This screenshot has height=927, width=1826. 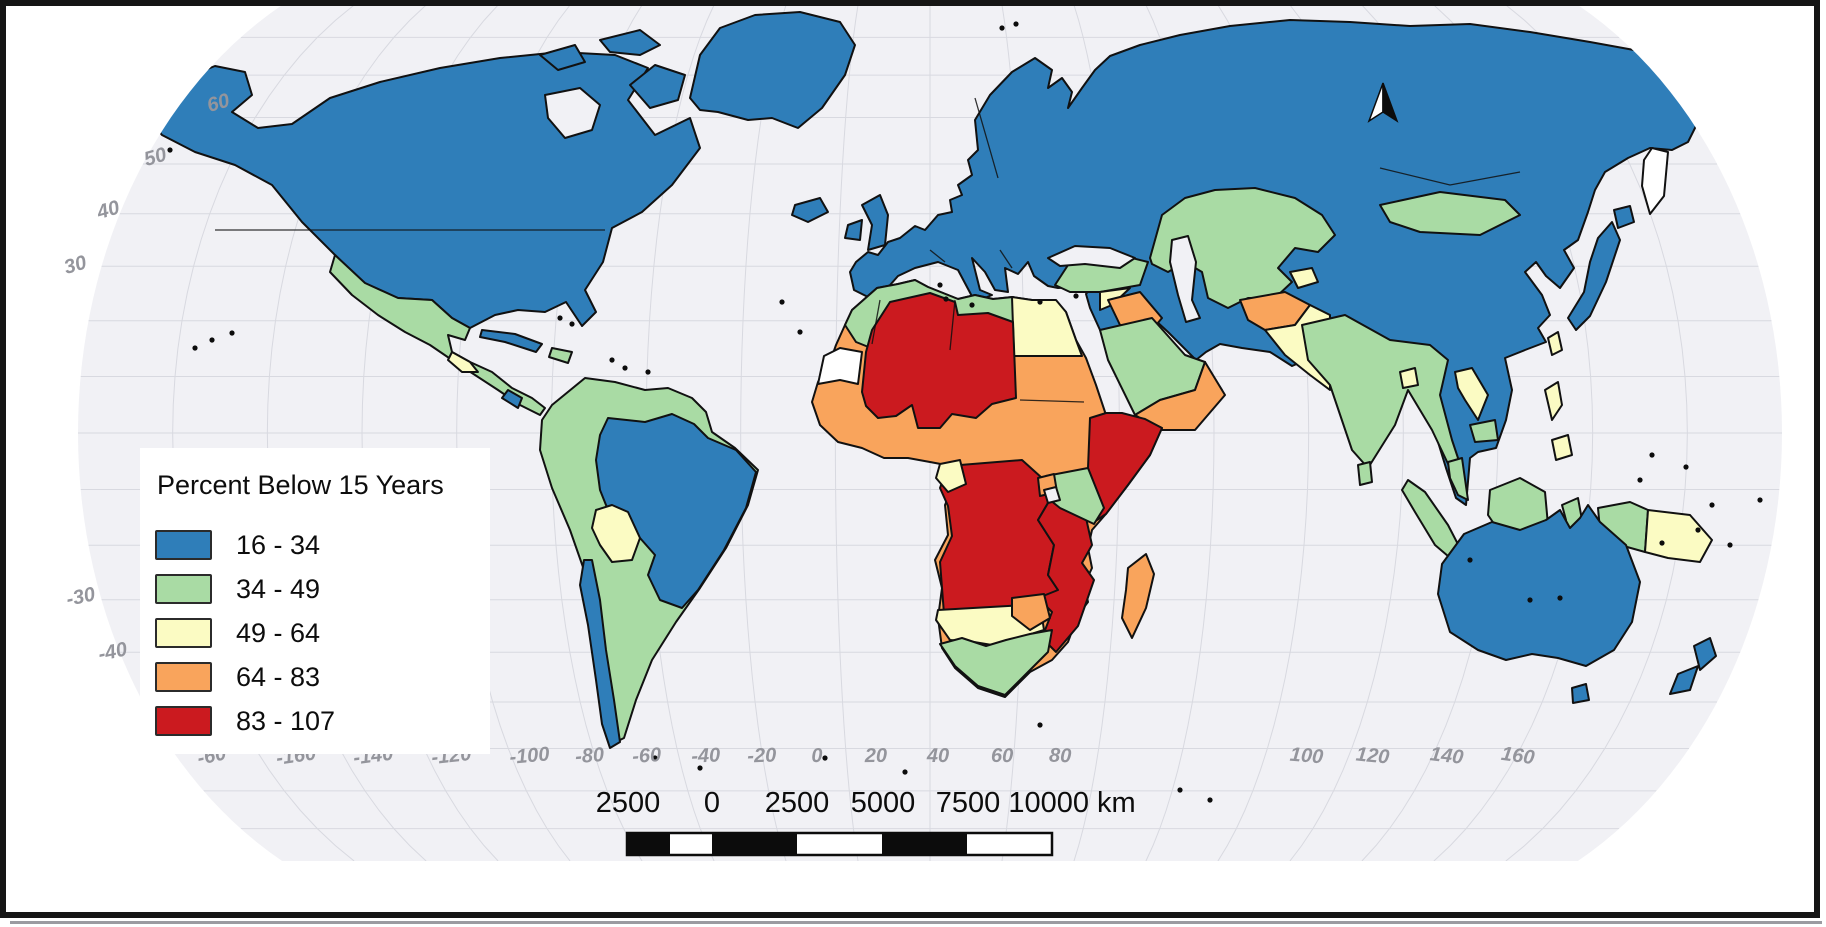 What do you see at coordinates (1031, 612) in the screenshot?
I see `region-zimbabwe` at bounding box center [1031, 612].